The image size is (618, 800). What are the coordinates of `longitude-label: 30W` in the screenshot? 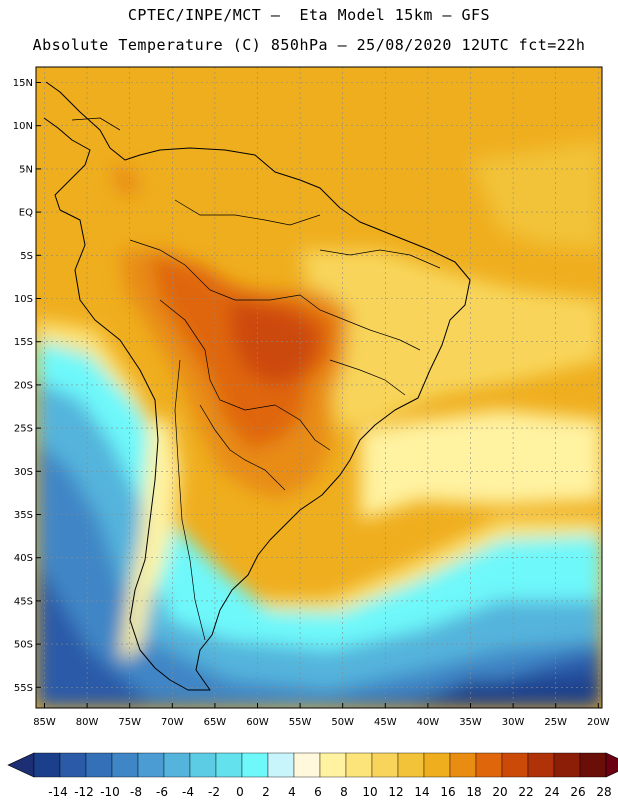 It's located at (513, 722).